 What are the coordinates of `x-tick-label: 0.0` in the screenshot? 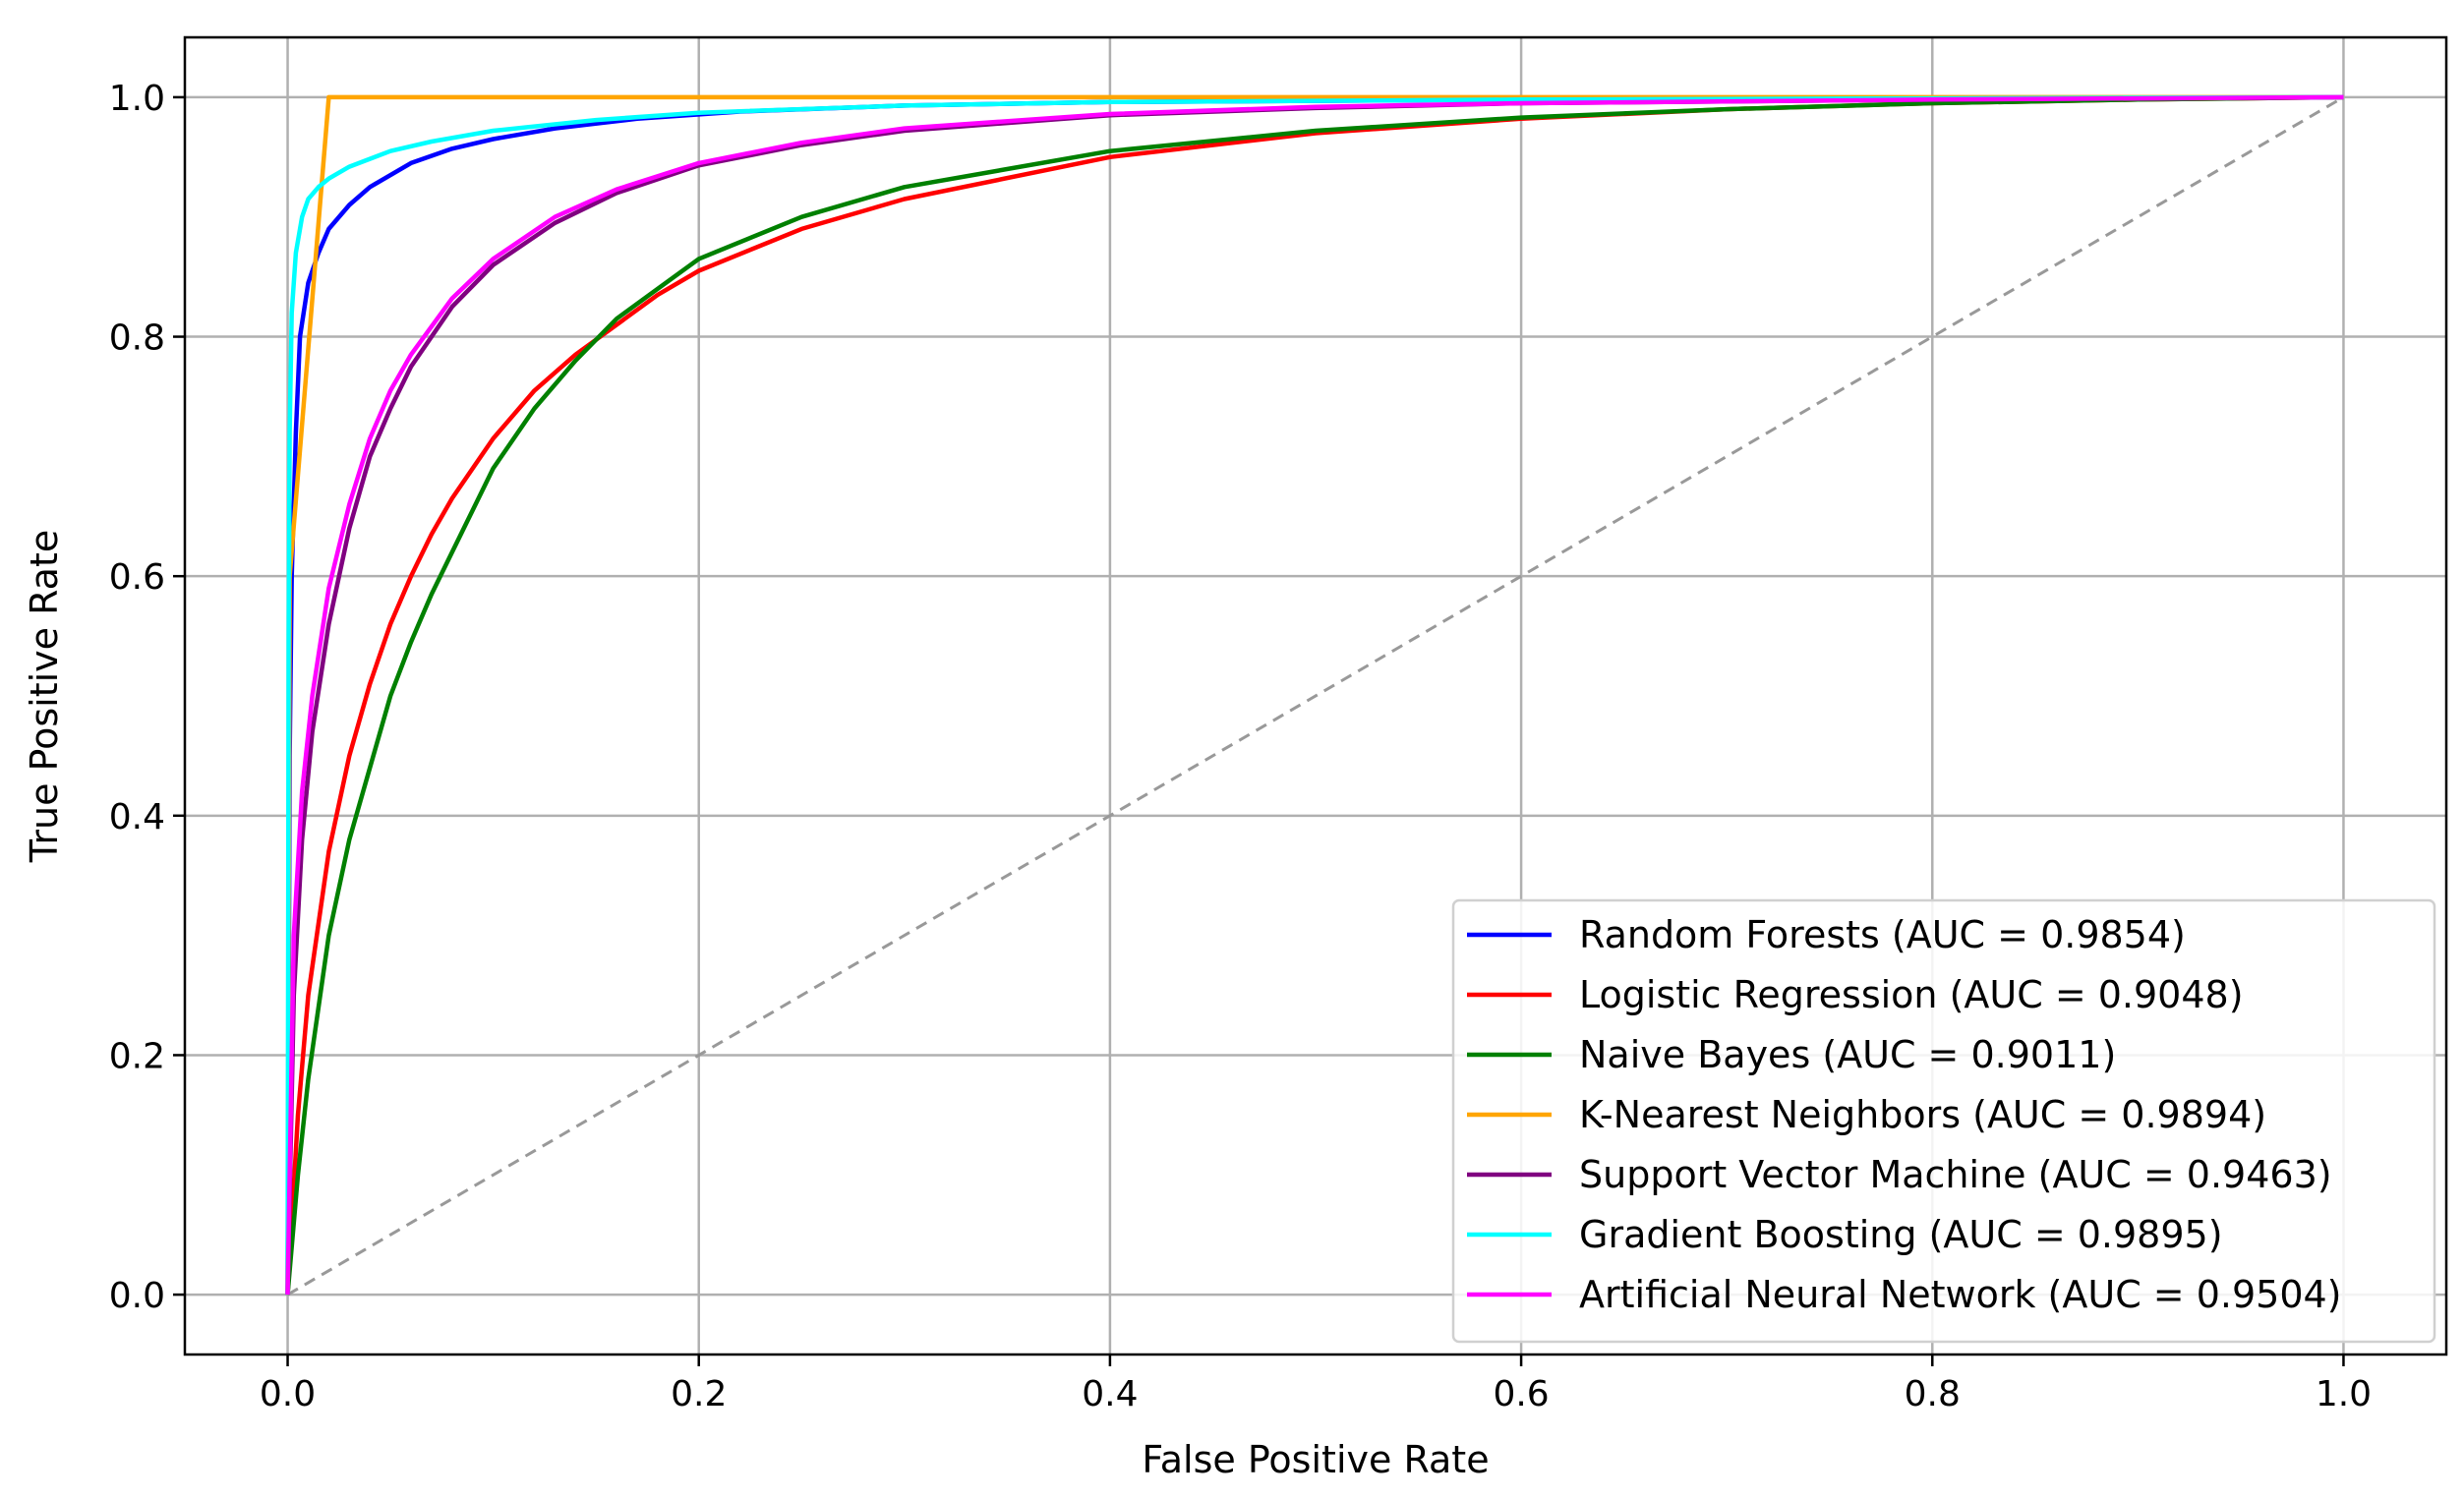 It's located at (288, 1394).